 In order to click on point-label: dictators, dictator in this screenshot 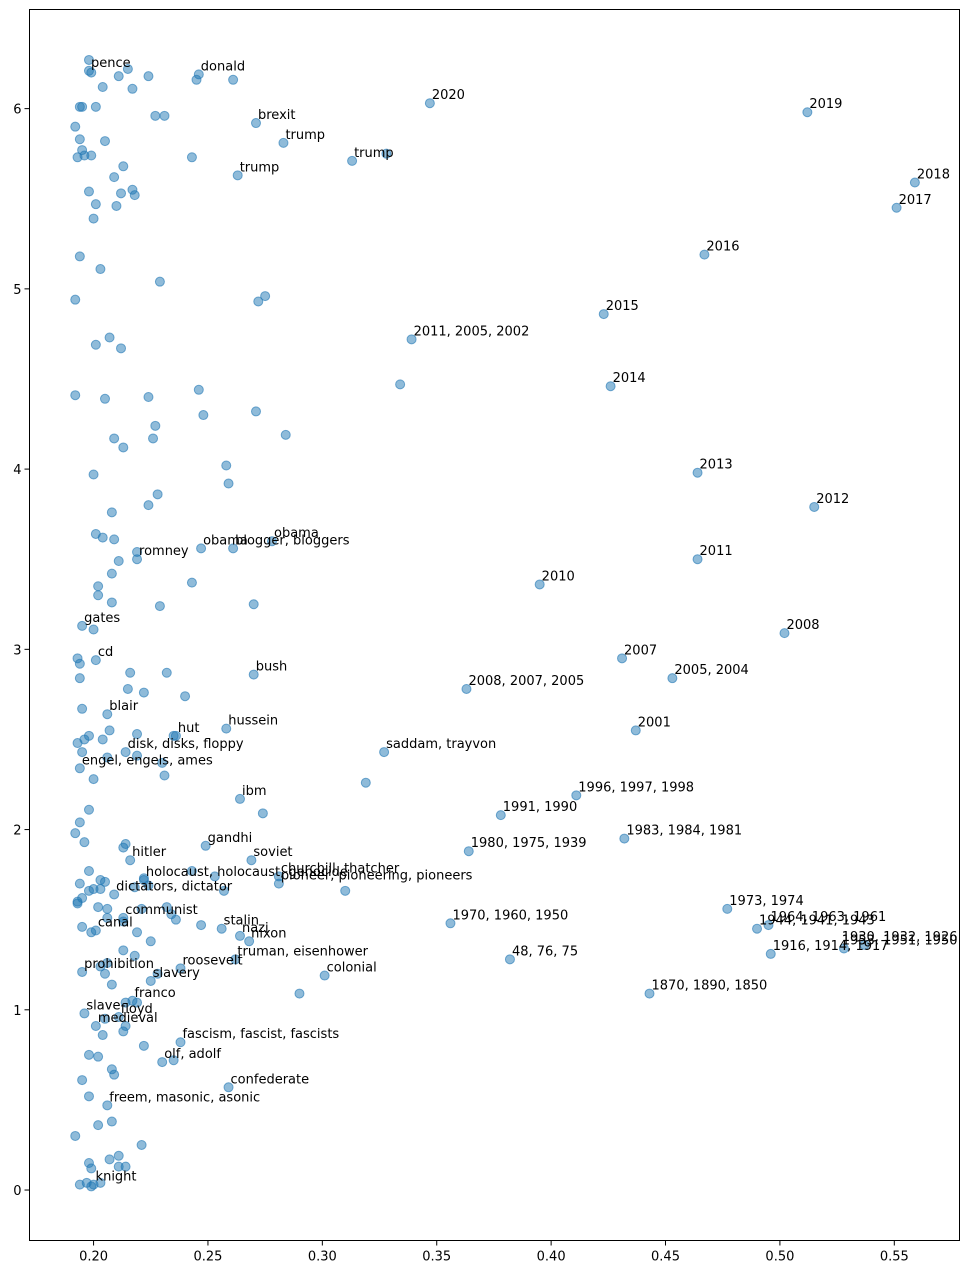, I will do `click(174, 886)`.